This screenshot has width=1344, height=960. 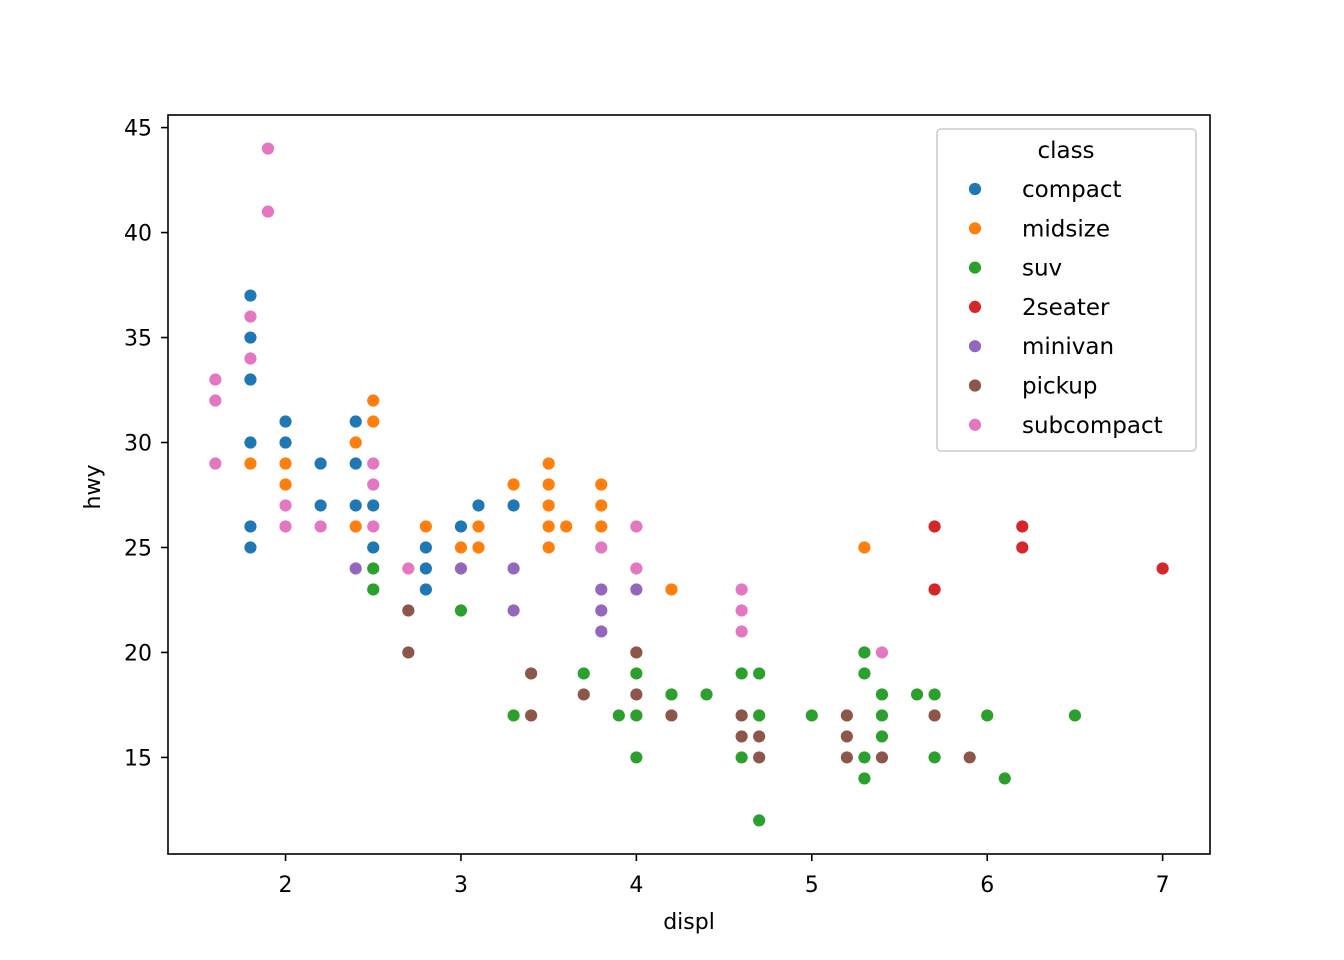 I want to click on legend-label-subcompact: subcompact, so click(x=1092, y=426).